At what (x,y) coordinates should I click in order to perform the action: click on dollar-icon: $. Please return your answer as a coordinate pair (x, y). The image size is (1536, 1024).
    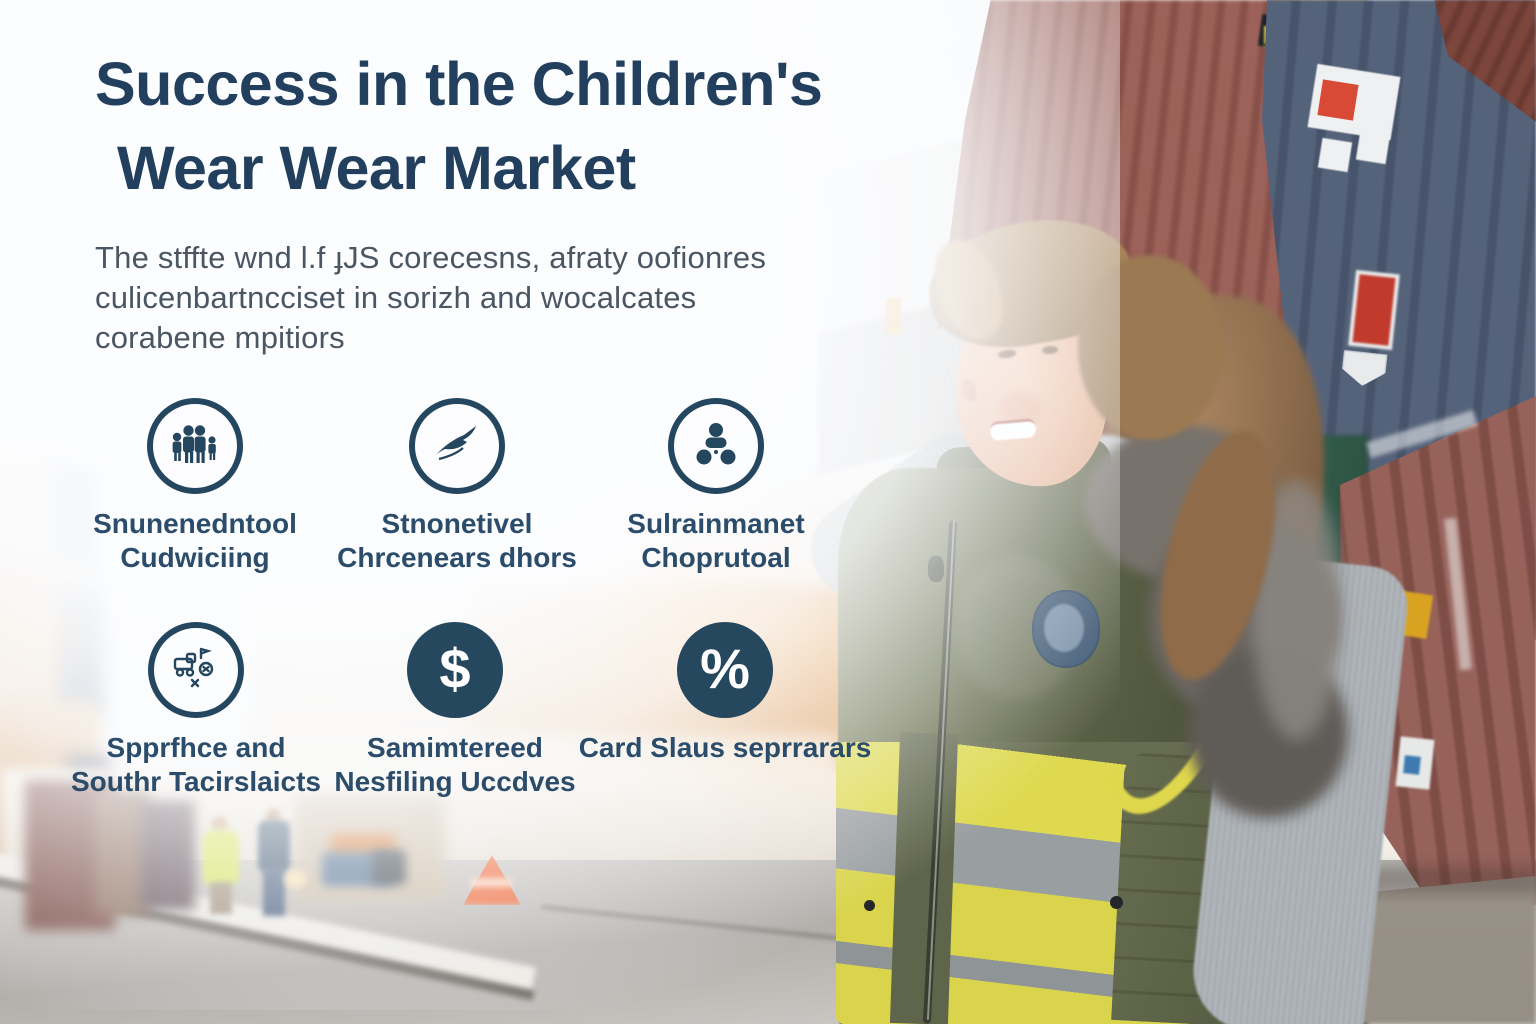
    Looking at the image, I should click on (455, 670).